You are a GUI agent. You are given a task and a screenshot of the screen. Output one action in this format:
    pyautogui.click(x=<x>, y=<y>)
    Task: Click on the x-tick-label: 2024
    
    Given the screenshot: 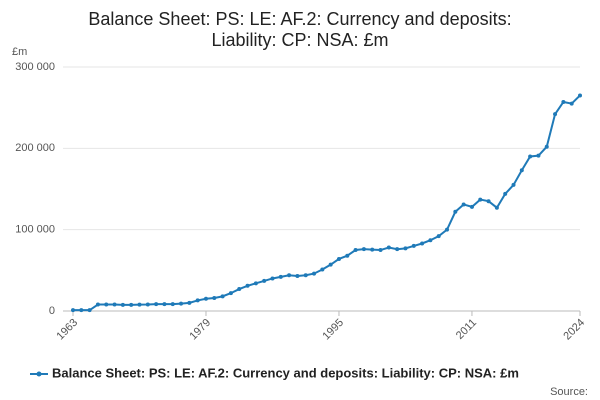 What is the action you would take?
    pyautogui.click(x=574, y=330)
    